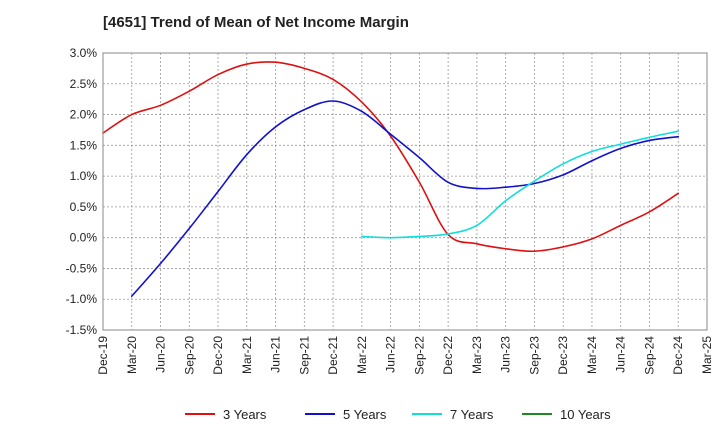  I want to click on x-tick-label: Dec-19, so click(103, 355).